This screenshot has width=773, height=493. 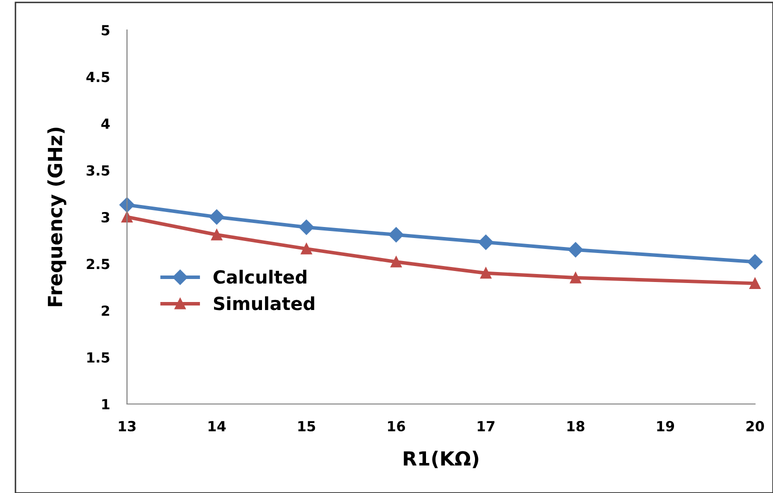 What do you see at coordinates (486, 426) in the screenshot?
I see `x-tick-label: 17` at bounding box center [486, 426].